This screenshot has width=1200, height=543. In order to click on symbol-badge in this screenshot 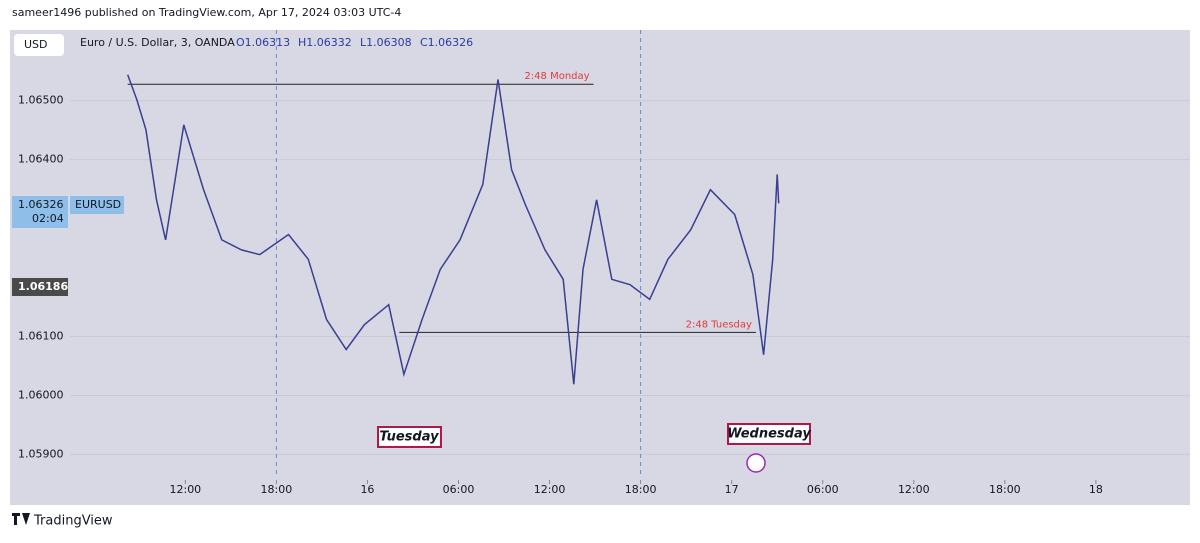, I will do `click(97, 205)`.